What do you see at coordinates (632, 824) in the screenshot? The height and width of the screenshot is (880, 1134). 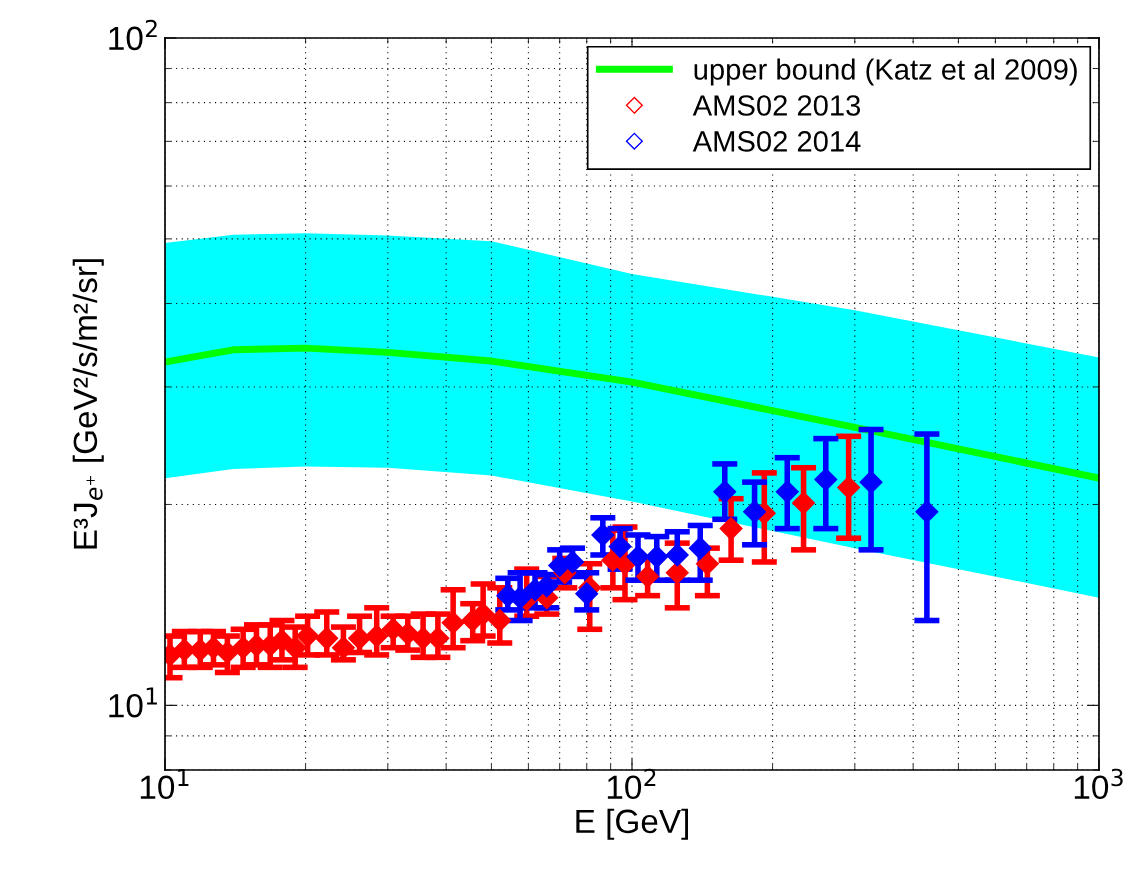 I see `x-axis-title: E [GeV]` at bounding box center [632, 824].